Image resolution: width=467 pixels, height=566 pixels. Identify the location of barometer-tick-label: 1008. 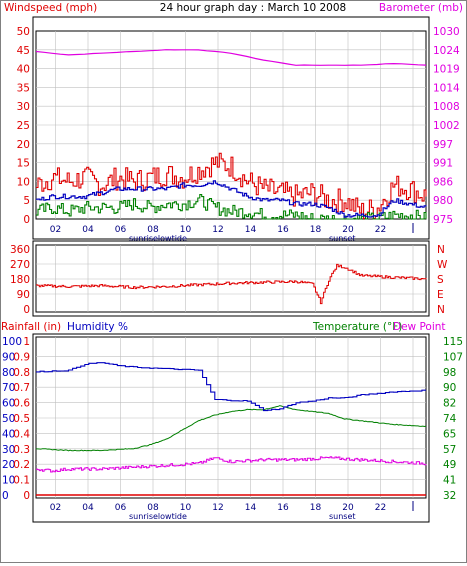
(446, 107).